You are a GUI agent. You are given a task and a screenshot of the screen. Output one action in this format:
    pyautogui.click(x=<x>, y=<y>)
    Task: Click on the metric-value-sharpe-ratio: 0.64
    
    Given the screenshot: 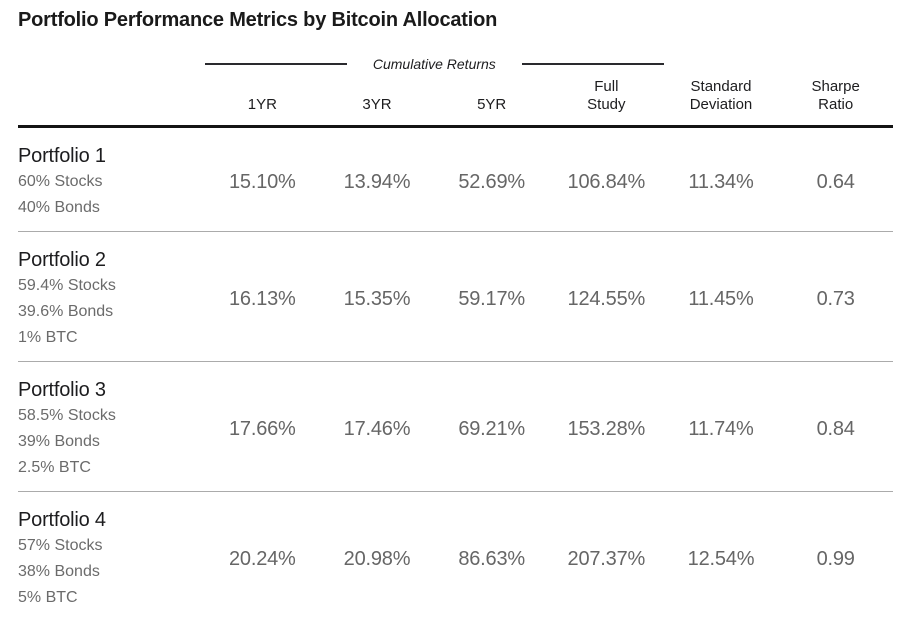 What is the action you would take?
    pyautogui.click(x=835, y=181)
    